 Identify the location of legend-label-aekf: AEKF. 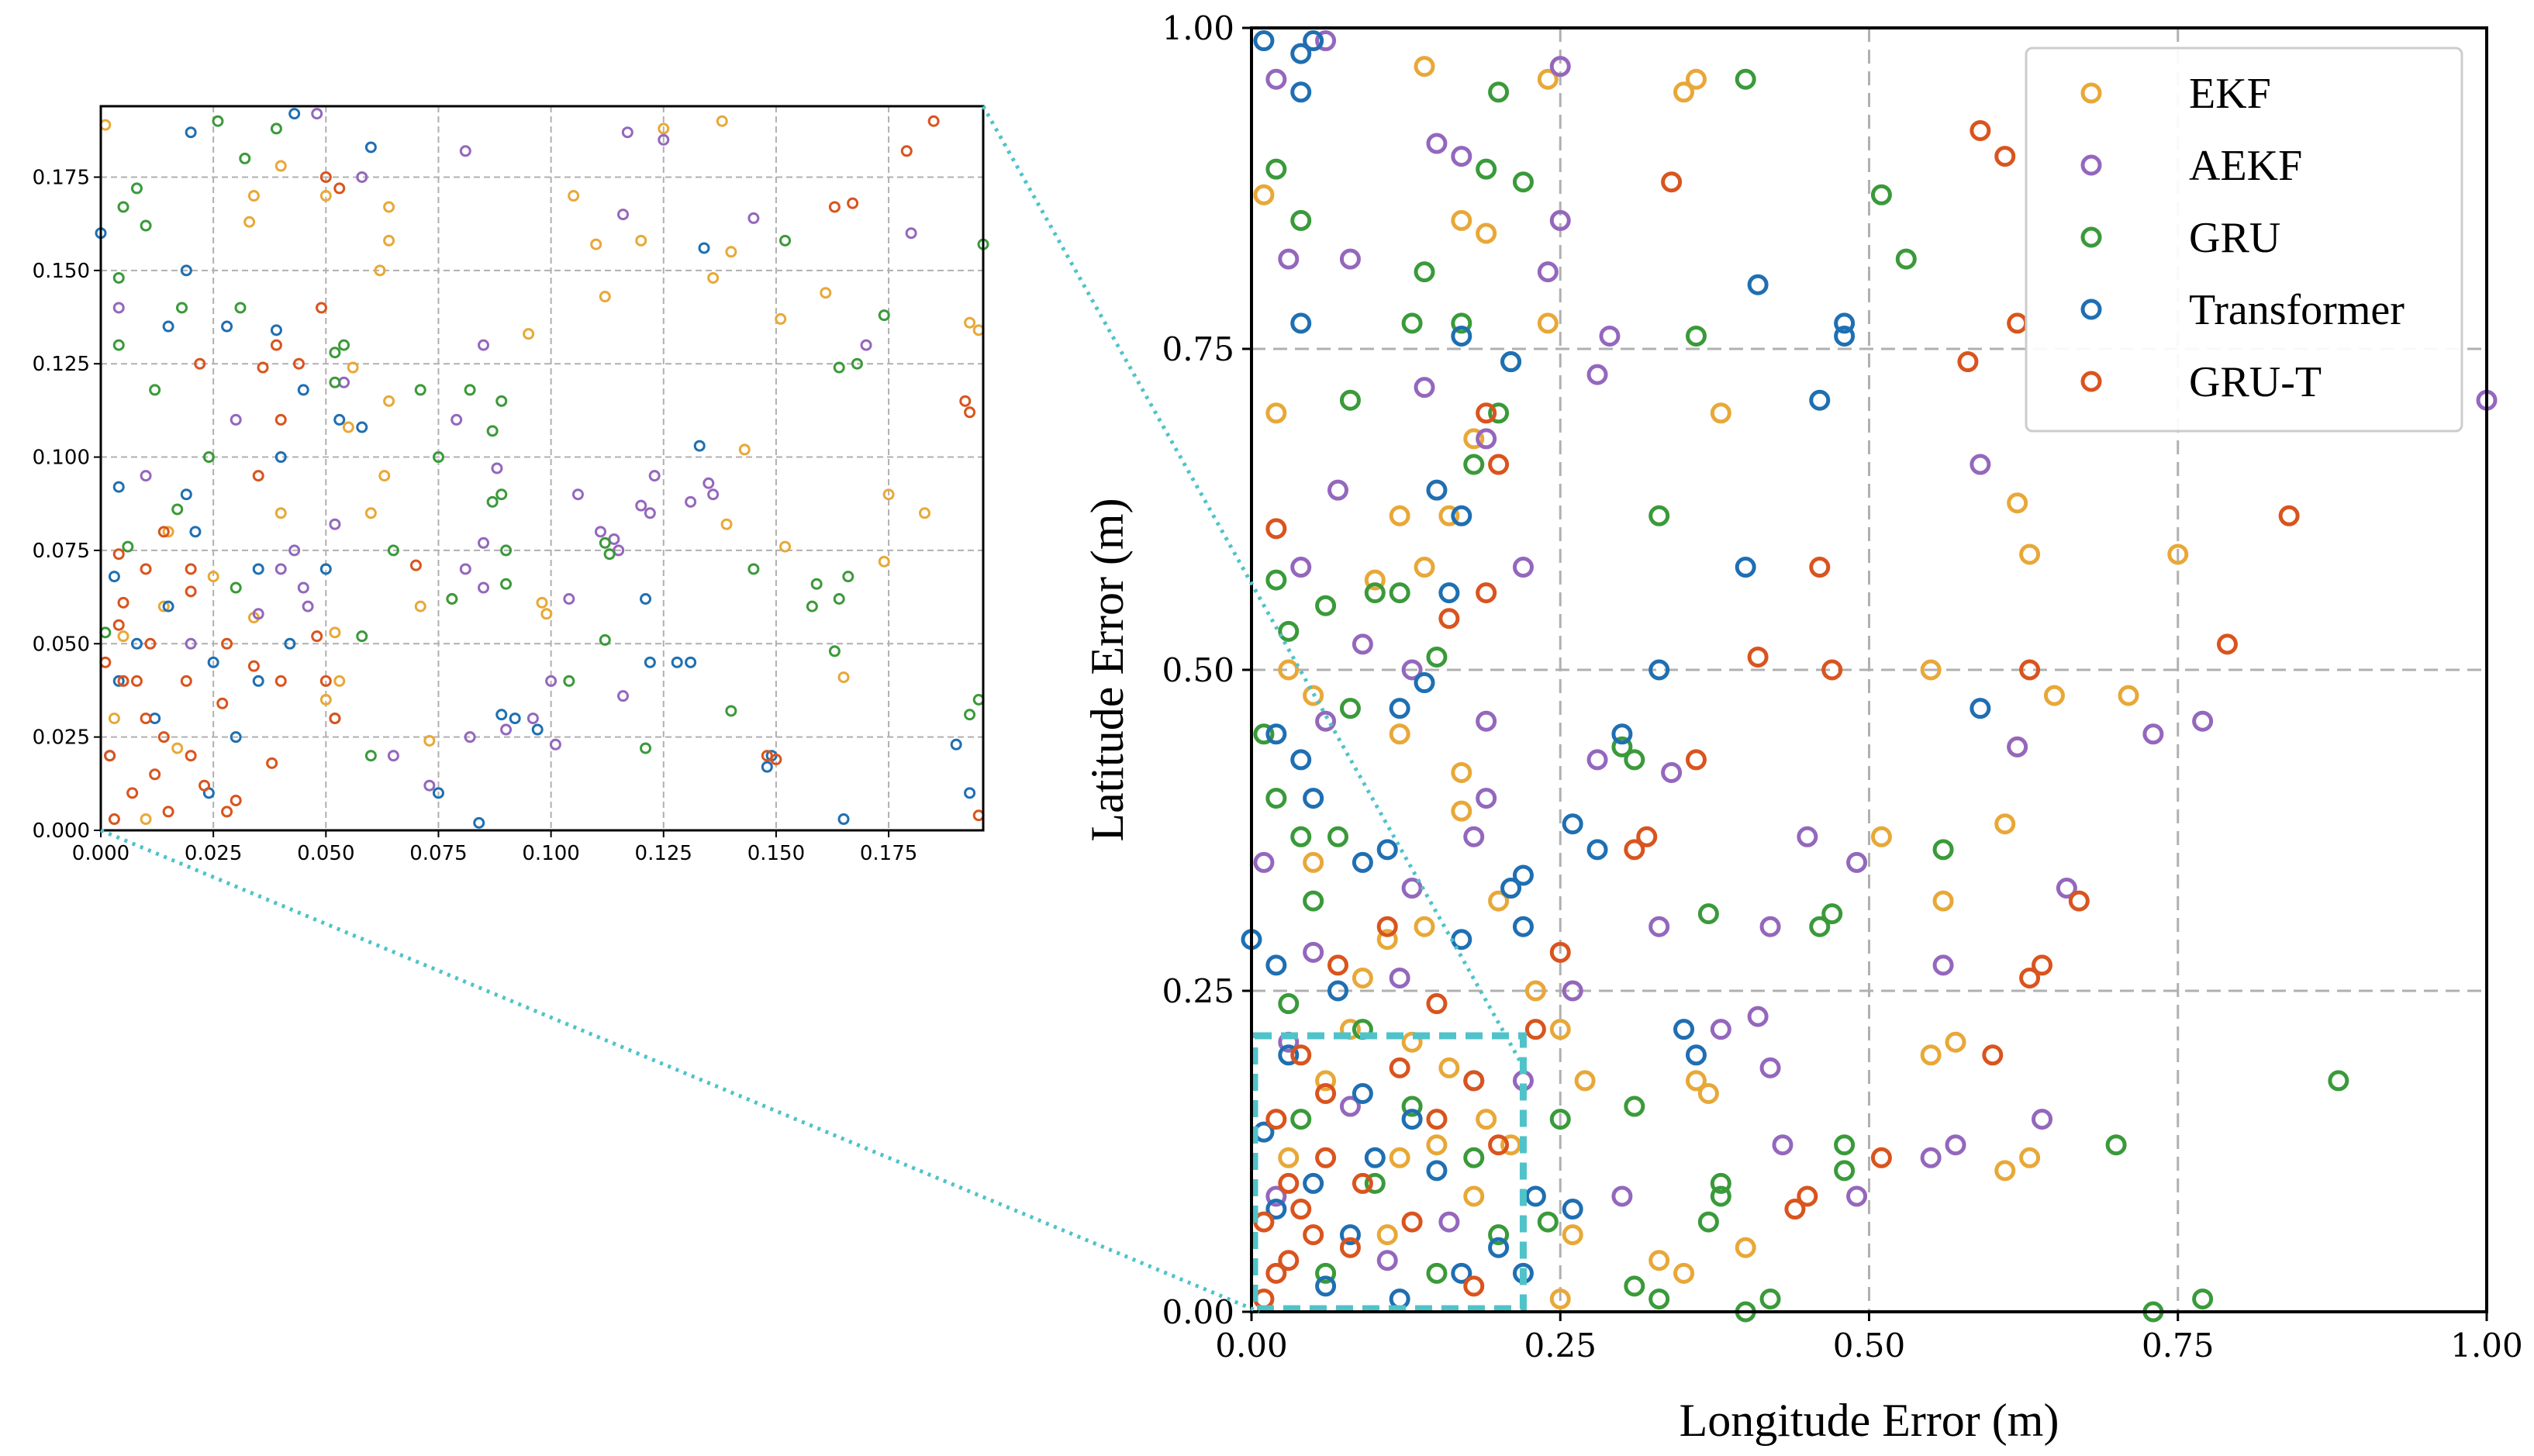
(2245, 166).